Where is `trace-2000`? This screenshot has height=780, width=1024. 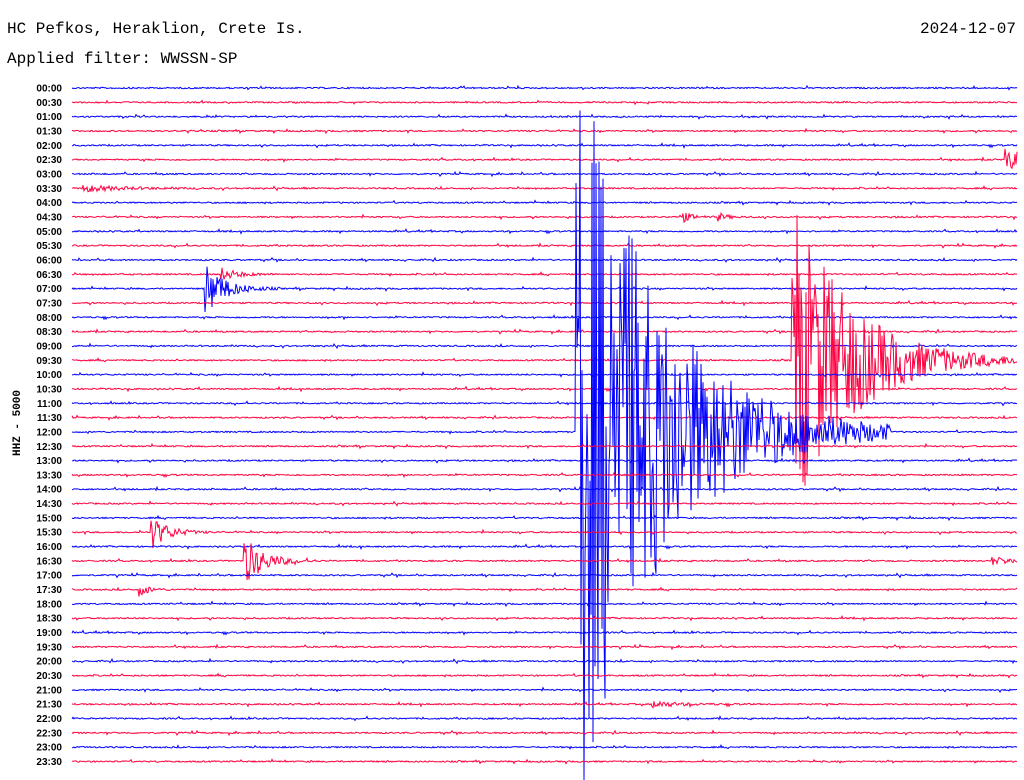
trace-2000 is located at coordinates (544, 661).